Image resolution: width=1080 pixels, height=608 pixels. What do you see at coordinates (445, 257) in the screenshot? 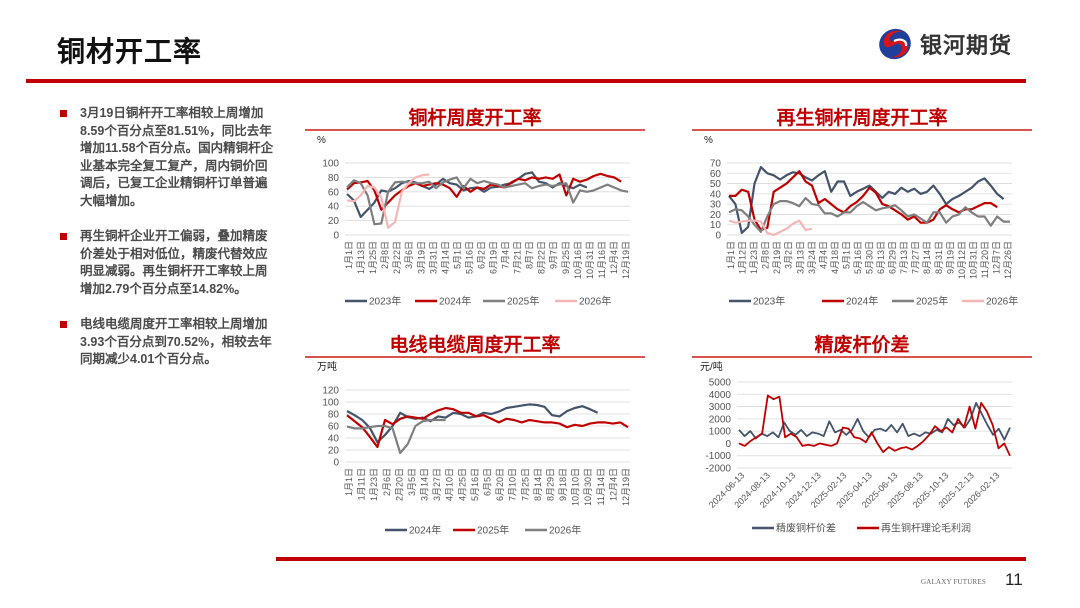
I see `x-tick: 4月14日` at bounding box center [445, 257].